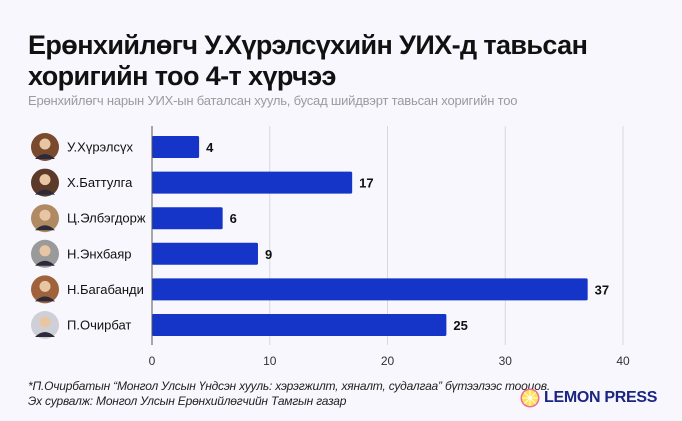 This screenshot has width=682, height=421. What do you see at coordinates (233, 218) in the screenshot?
I see `data-label: 6` at bounding box center [233, 218].